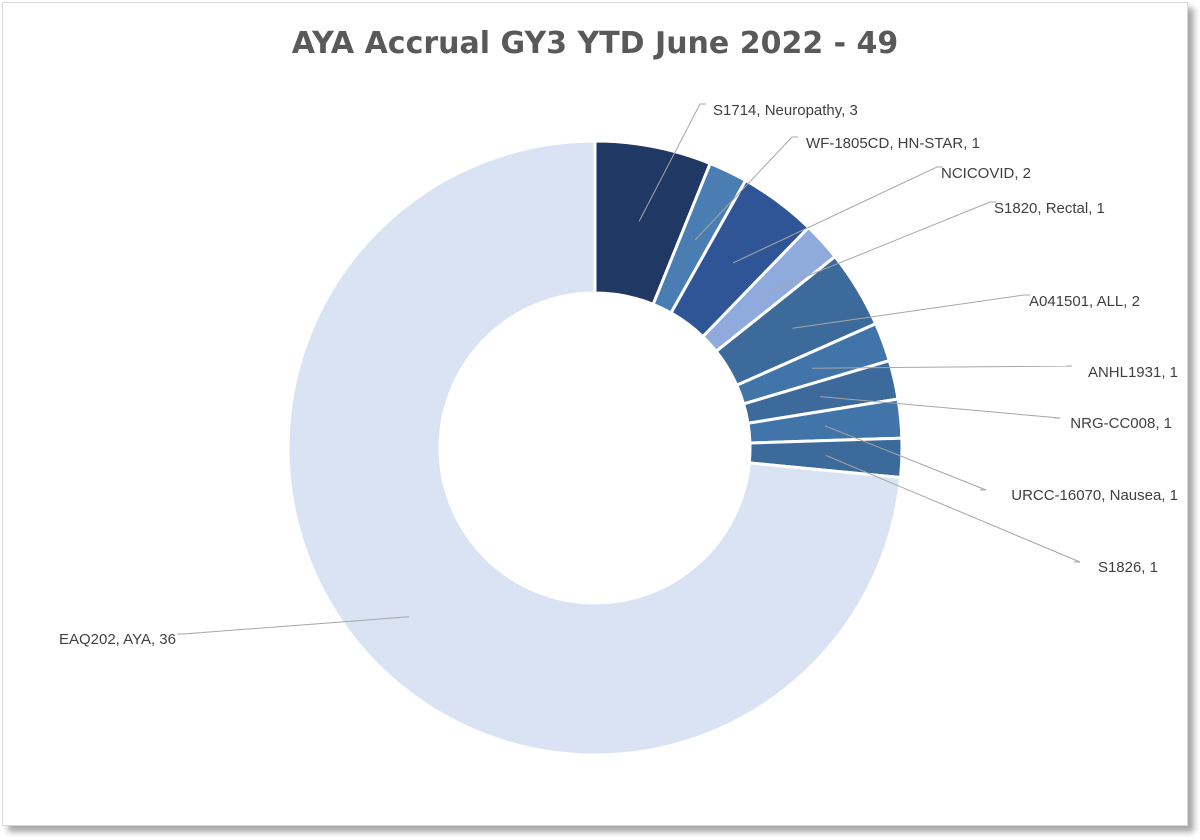 The width and height of the screenshot is (1200, 840). Describe the element at coordinates (1049, 208) in the screenshot. I see `data-label: S1820, Rectal, 1` at that location.